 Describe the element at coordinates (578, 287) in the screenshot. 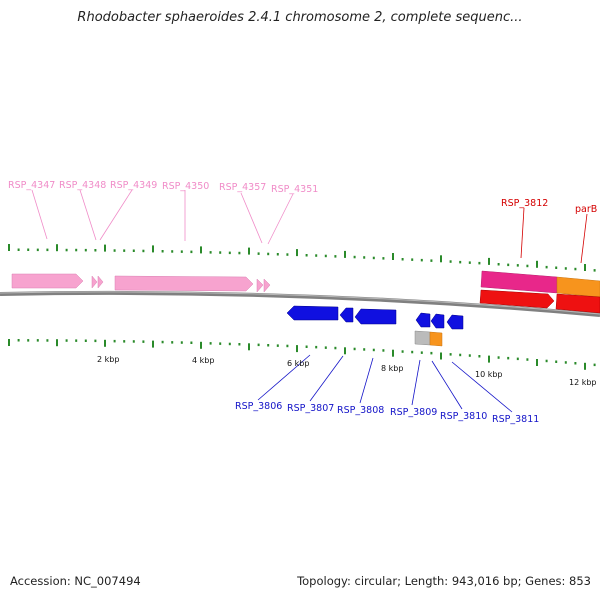

I see `gene-parB-orange` at that location.